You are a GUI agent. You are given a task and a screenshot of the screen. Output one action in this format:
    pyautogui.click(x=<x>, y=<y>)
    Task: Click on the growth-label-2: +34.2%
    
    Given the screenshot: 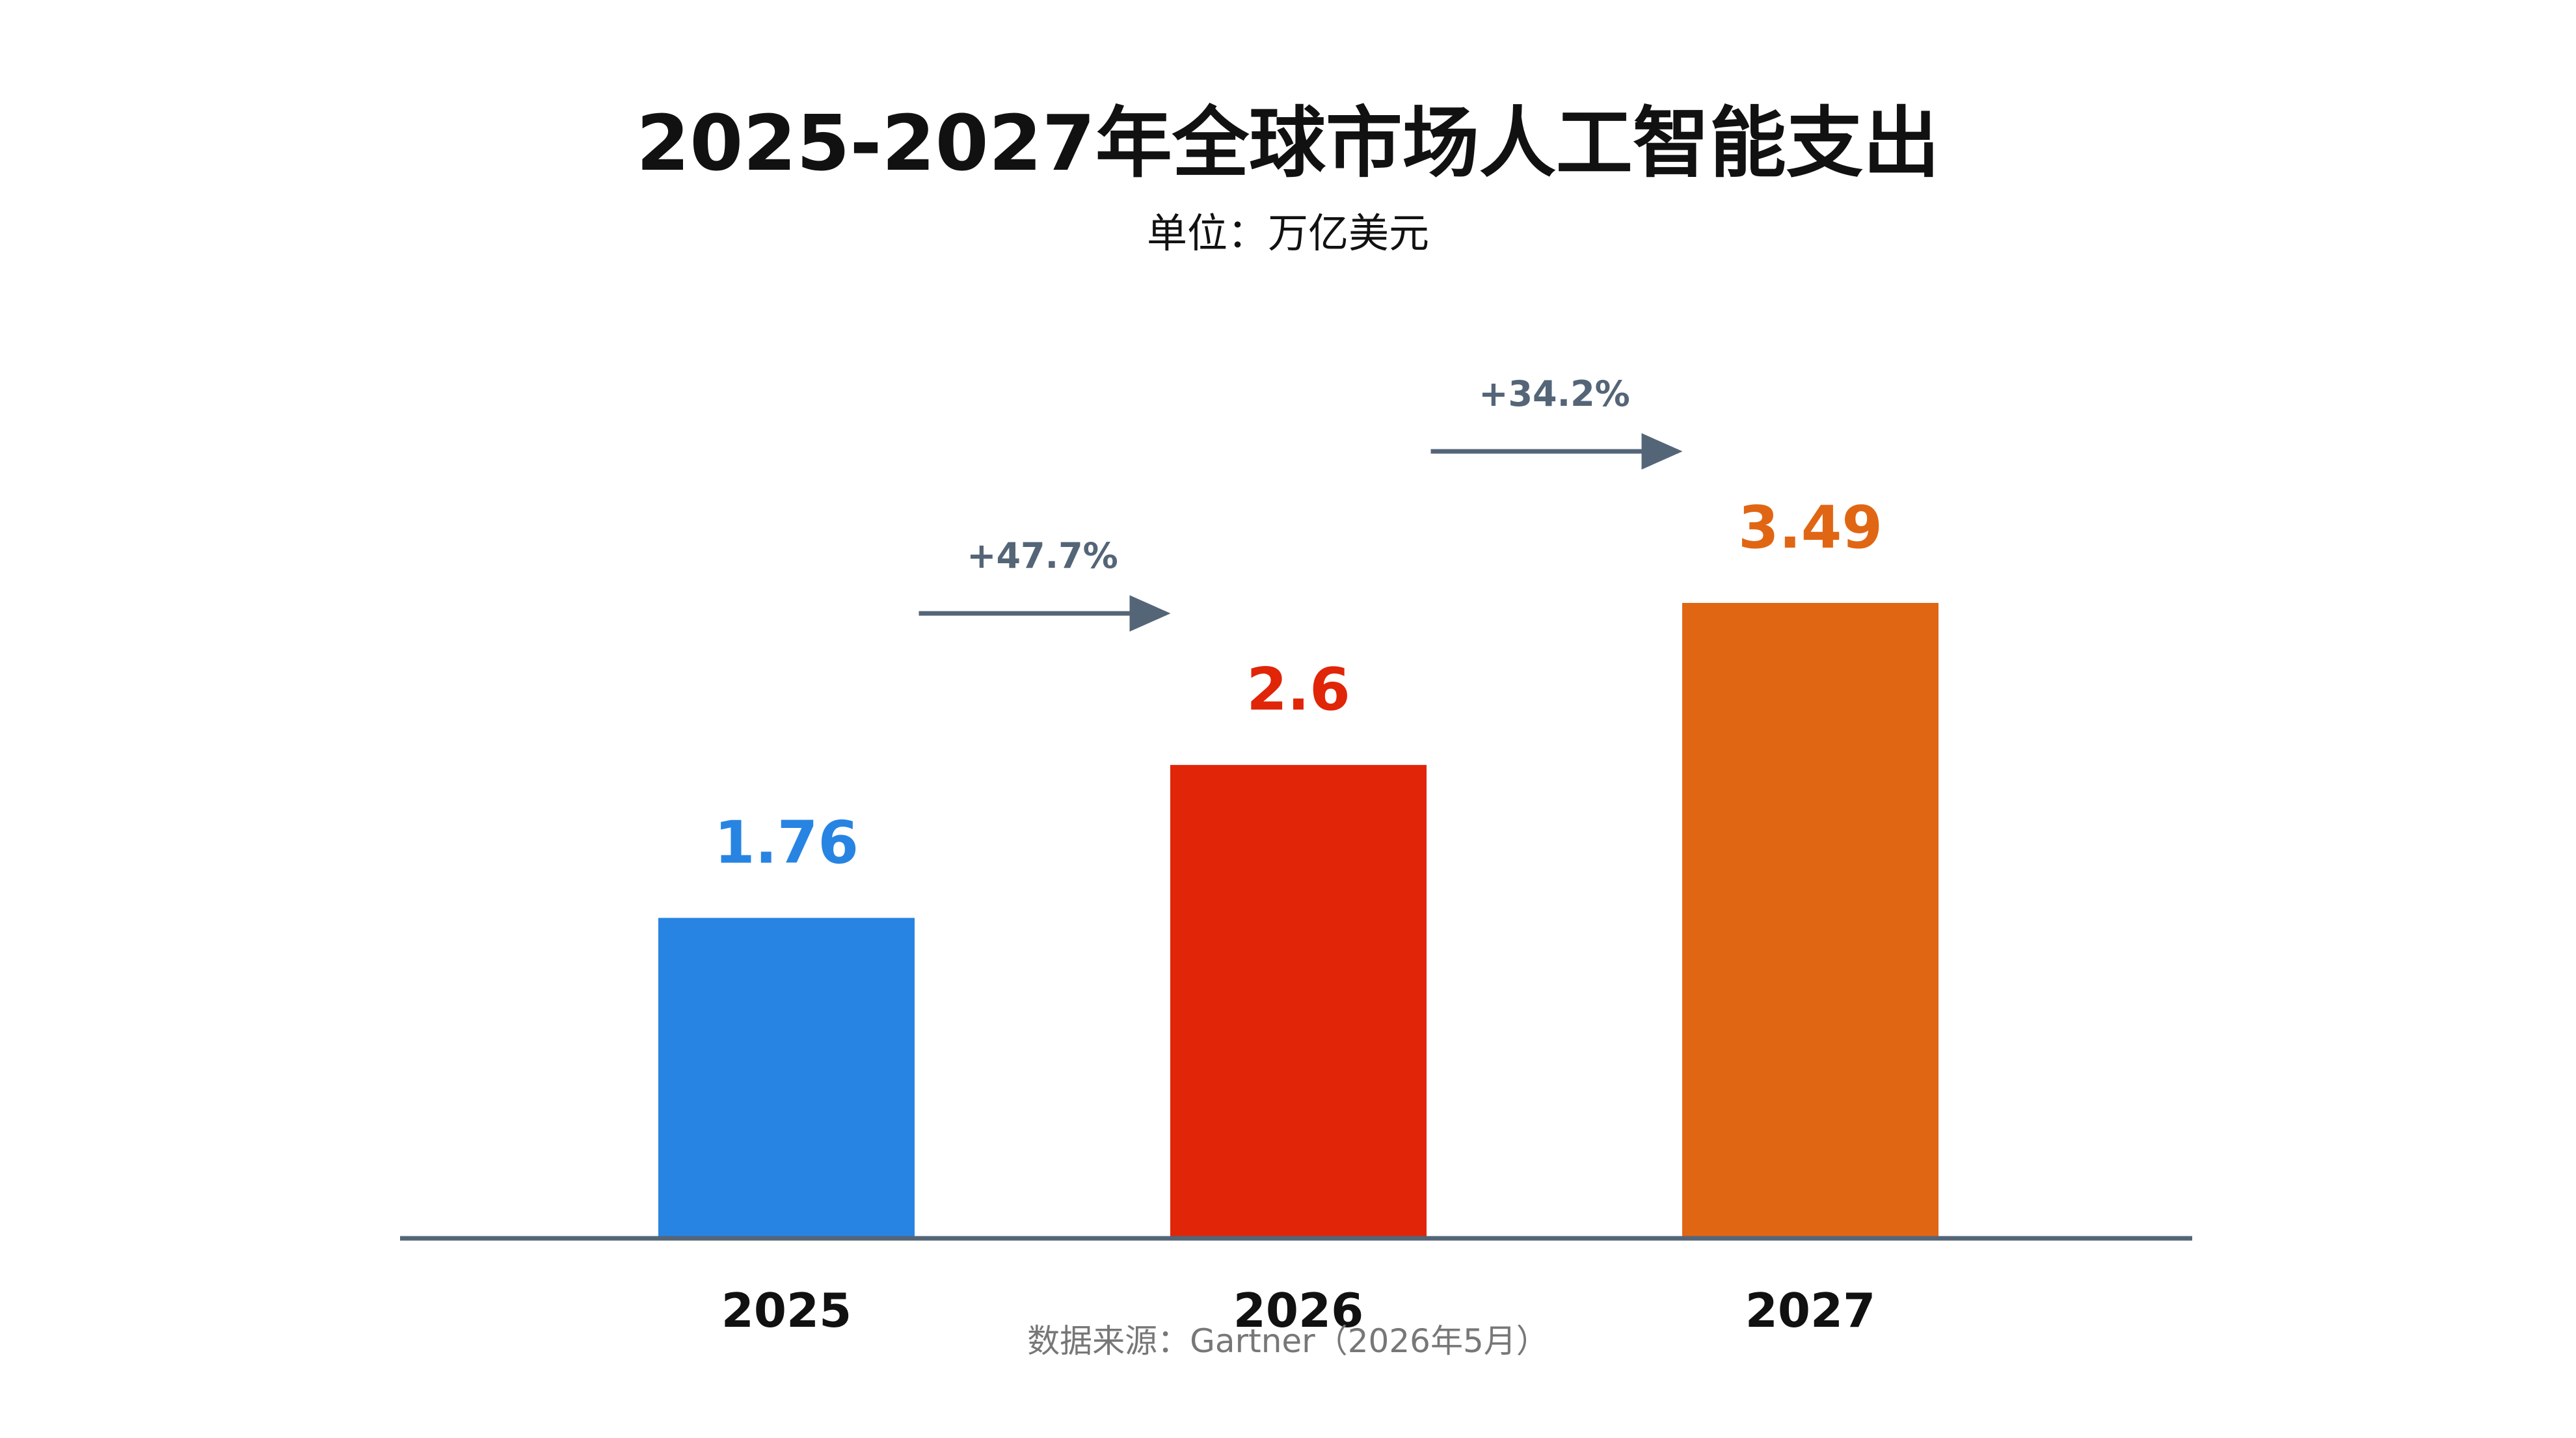 What is the action you would take?
    pyautogui.click(x=1554, y=393)
    